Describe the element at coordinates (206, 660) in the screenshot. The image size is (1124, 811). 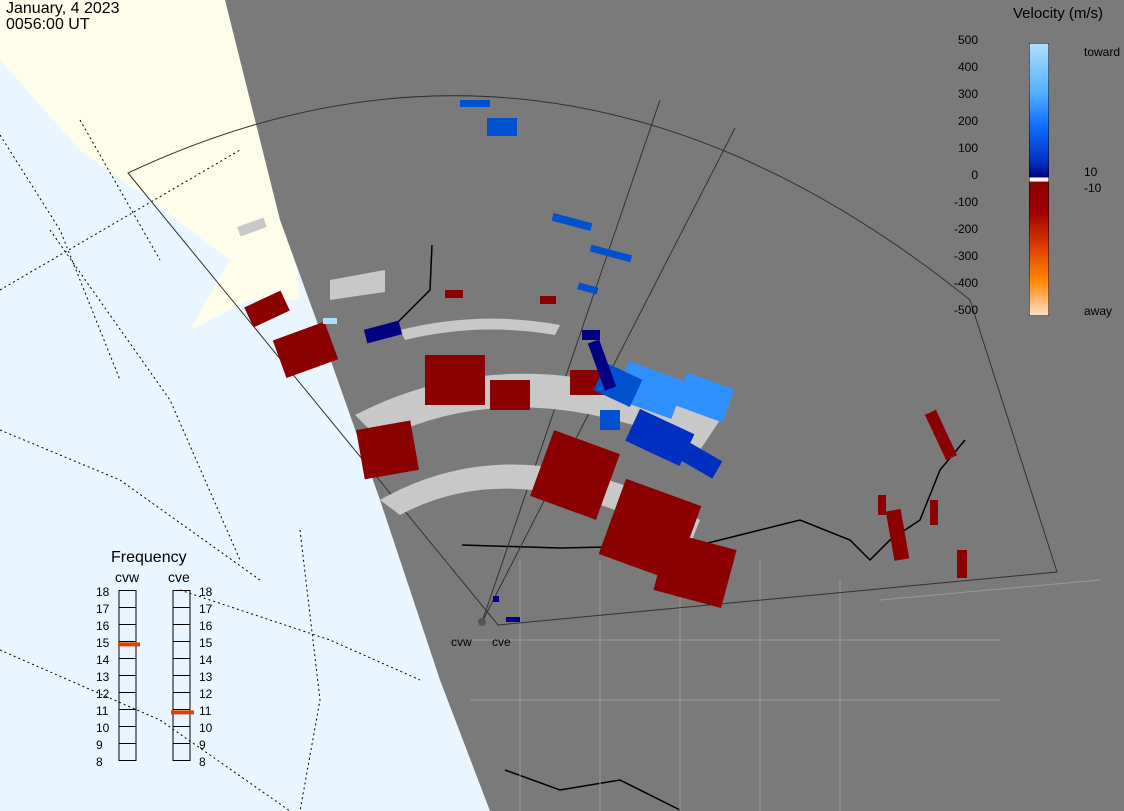
I see `frequency-scale-label-cve: 14` at that location.